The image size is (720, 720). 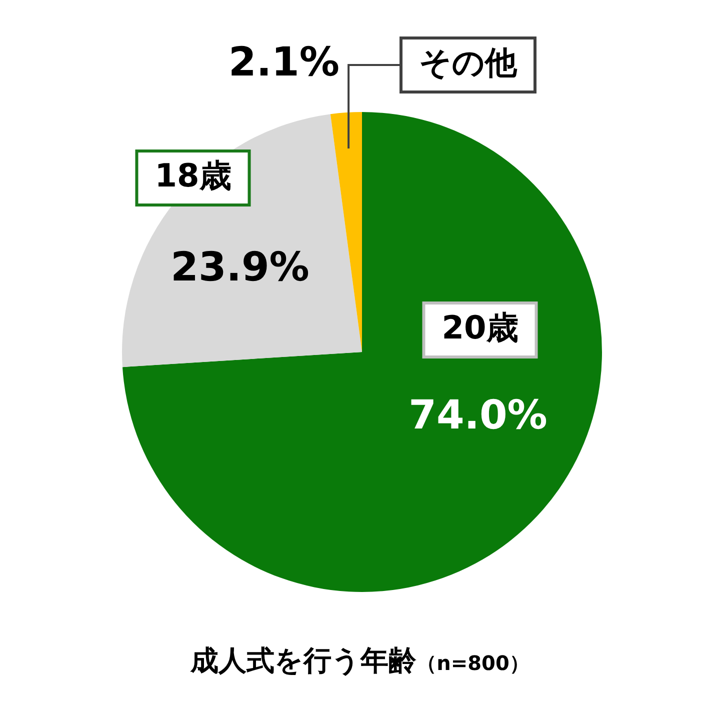 I want to click on text: （n=800）, so click(x=473, y=663).